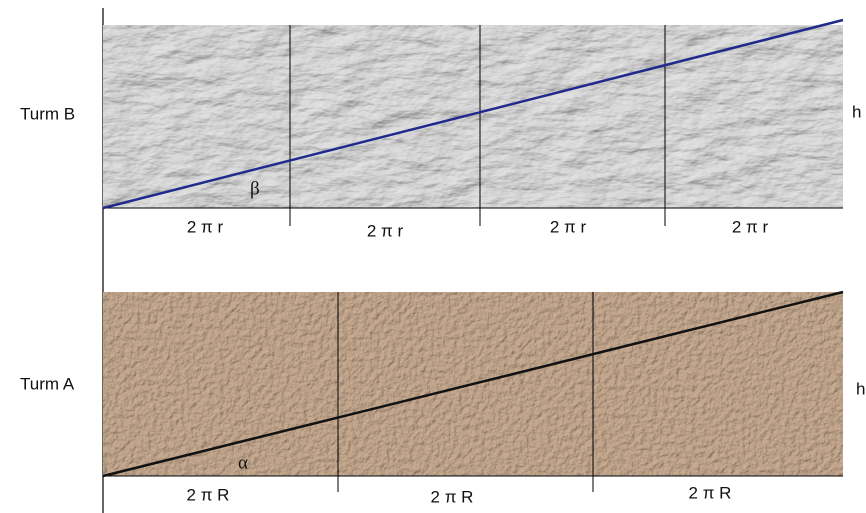 The image size is (866, 513). What do you see at coordinates (47, 113) in the screenshot?
I see `tower-label: Turm B` at bounding box center [47, 113].